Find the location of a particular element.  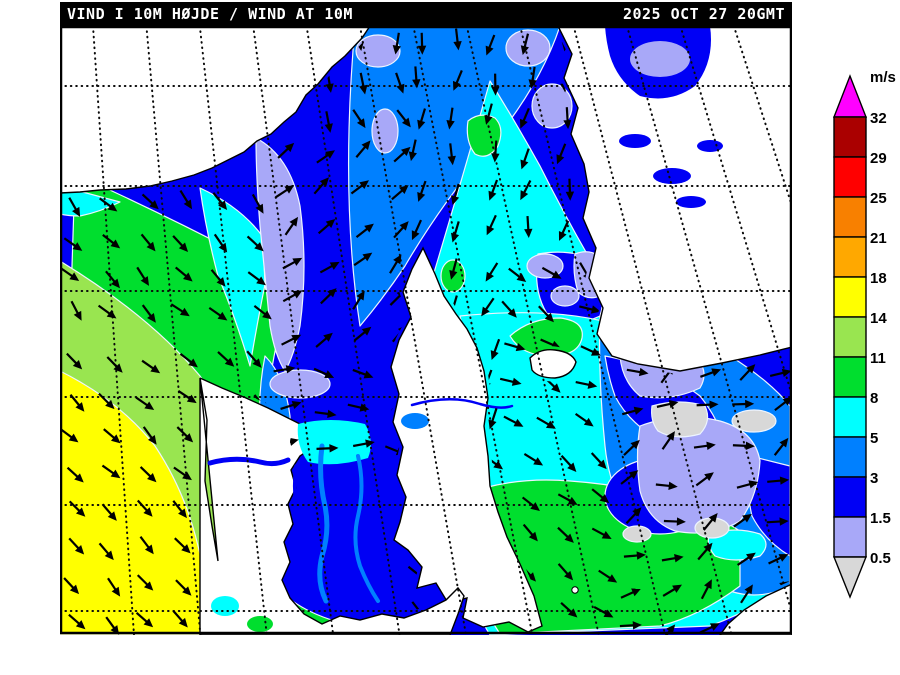

swedish-river is located at coordinates (462, 403).